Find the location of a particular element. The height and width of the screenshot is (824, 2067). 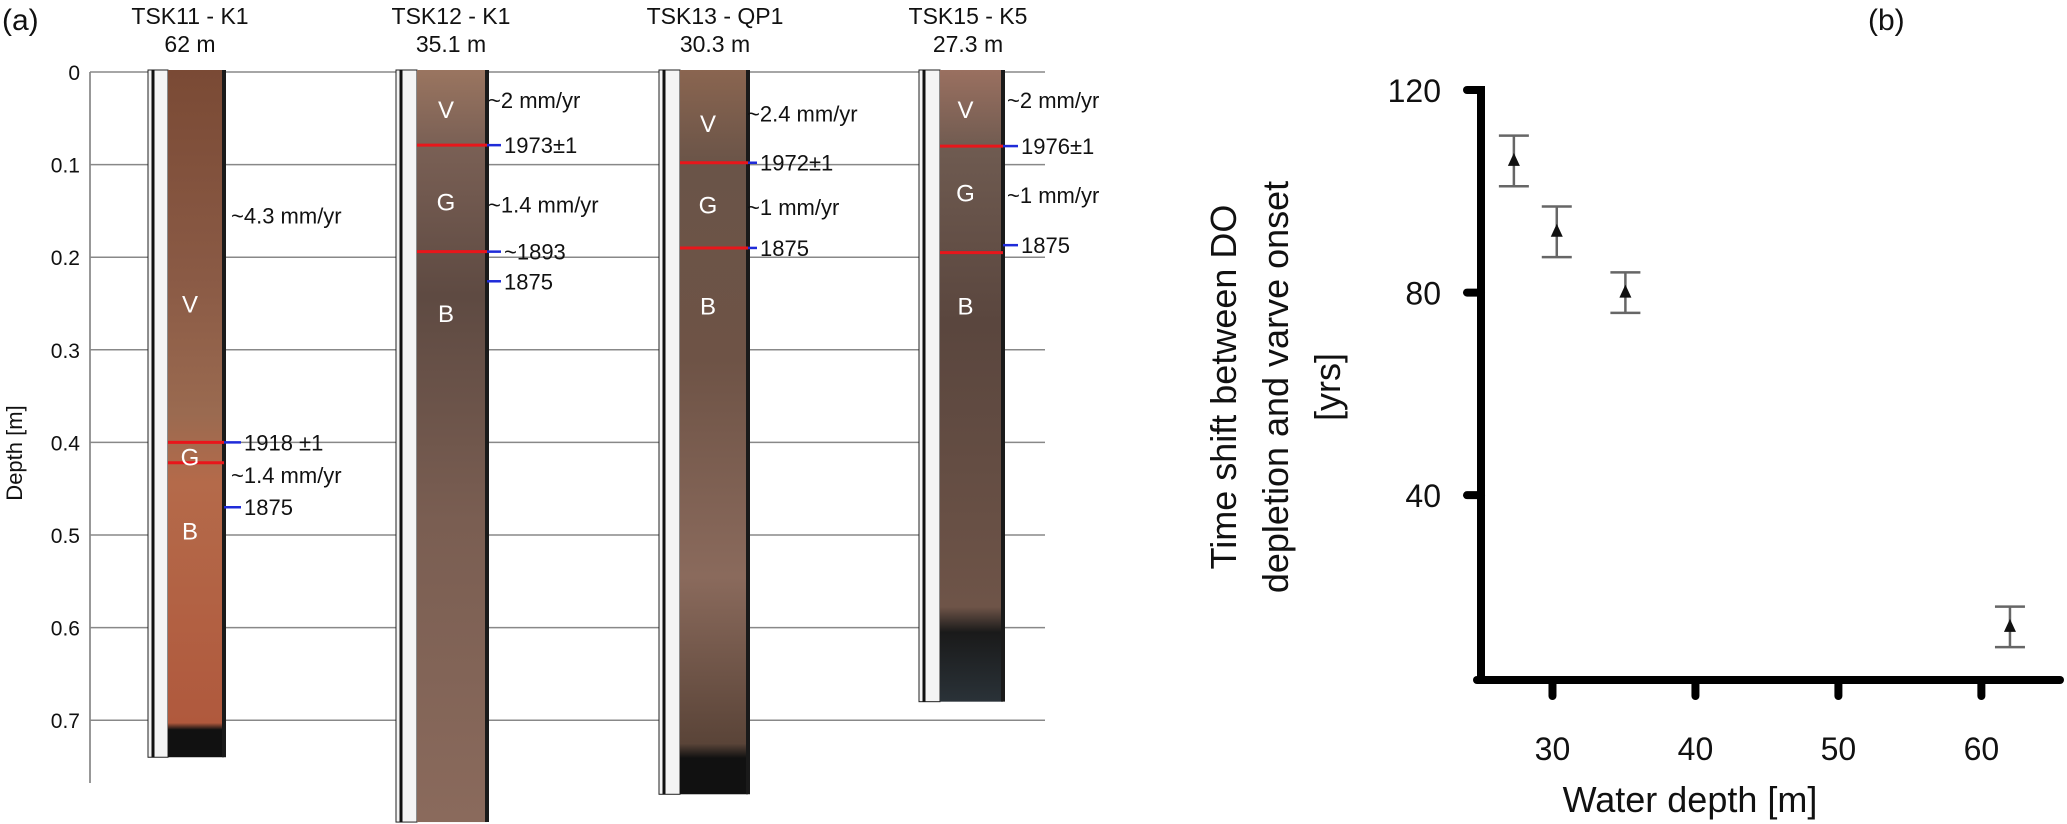

core-name: TSK12 - K1 is located at coordinates (451, 16).